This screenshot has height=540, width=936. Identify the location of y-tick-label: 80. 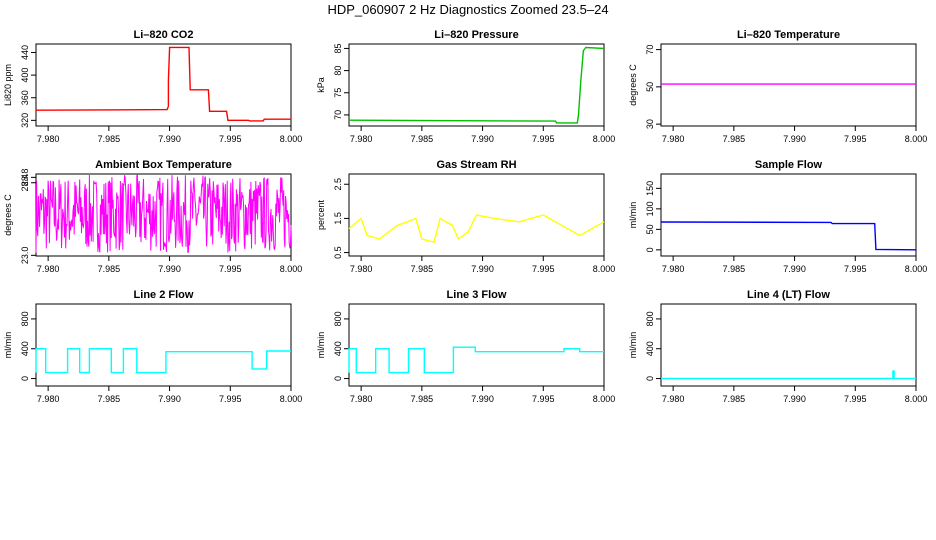
(338, 71).